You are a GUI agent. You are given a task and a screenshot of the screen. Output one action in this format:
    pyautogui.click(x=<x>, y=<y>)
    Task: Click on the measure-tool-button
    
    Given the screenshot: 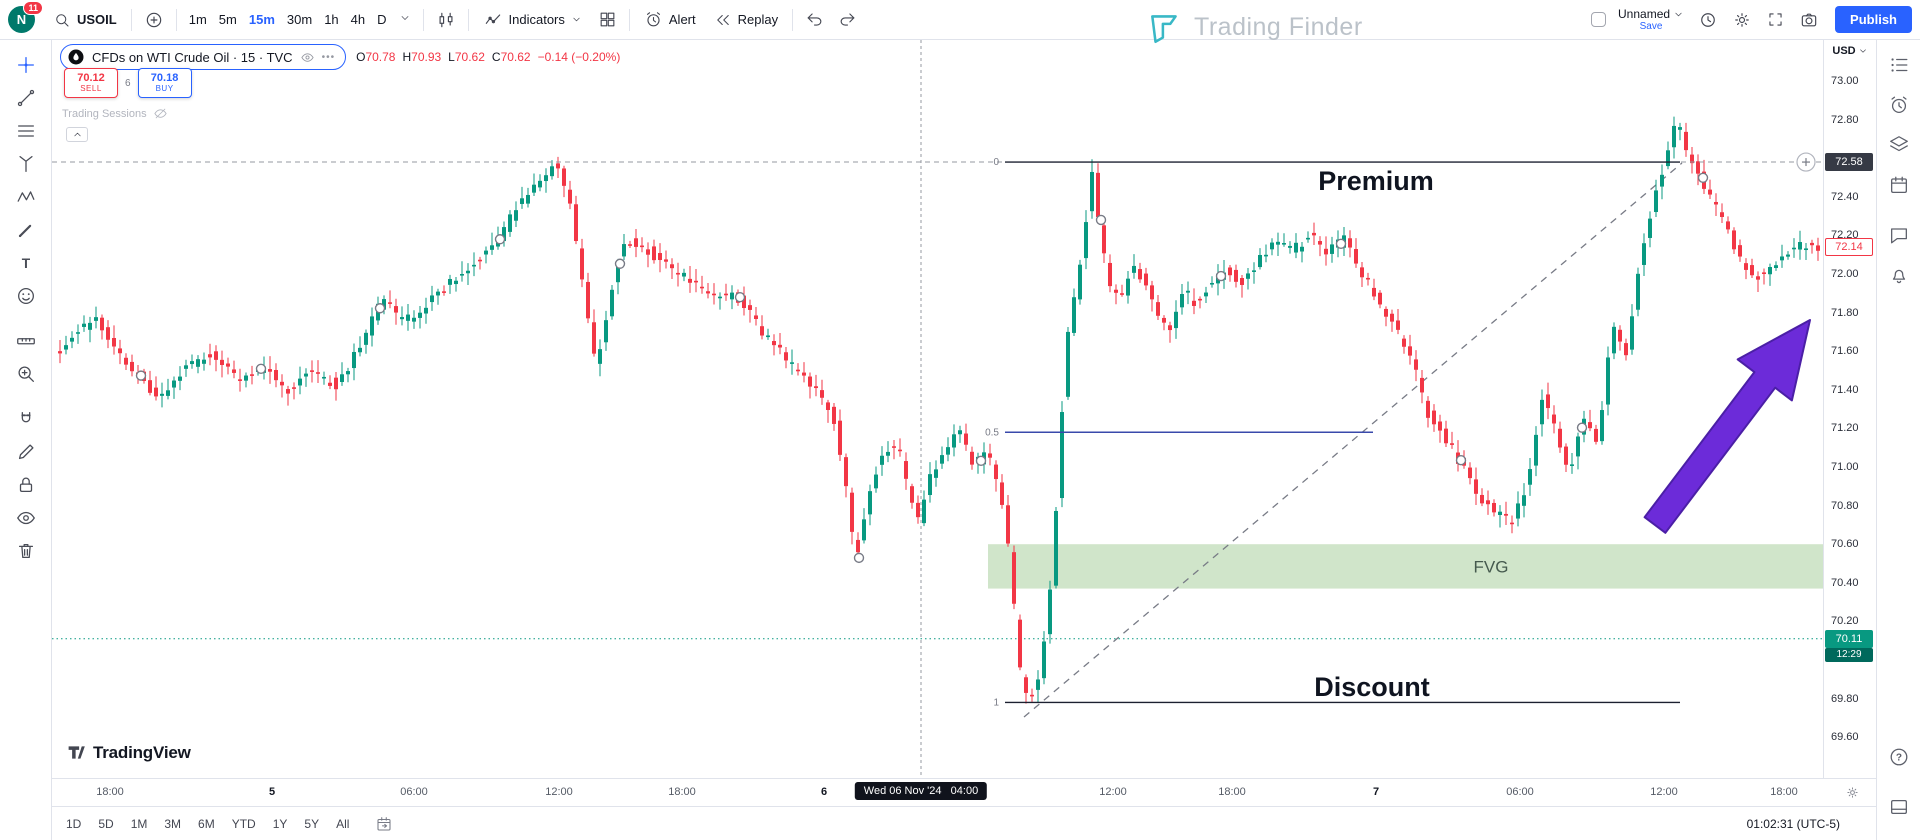 What is the action you would take?
    pyautogui.click(x=26, y=340)
    